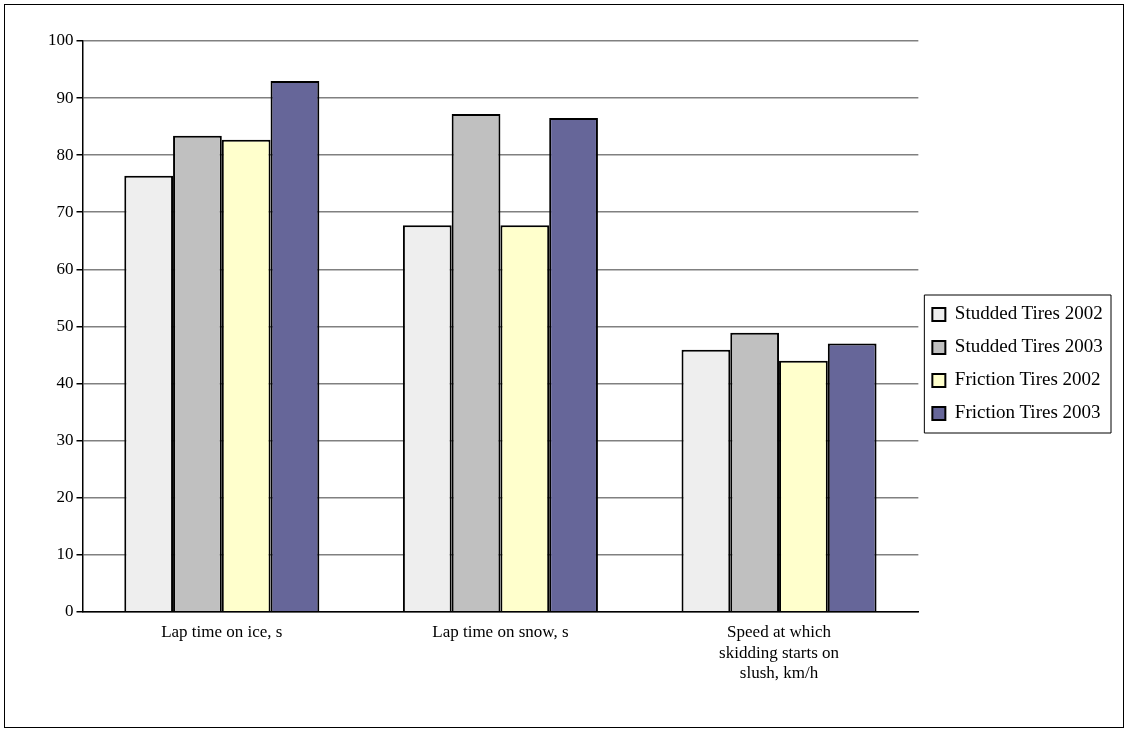  I want to click on legend-label: Friction Tires 2002, so click(1027, 379).